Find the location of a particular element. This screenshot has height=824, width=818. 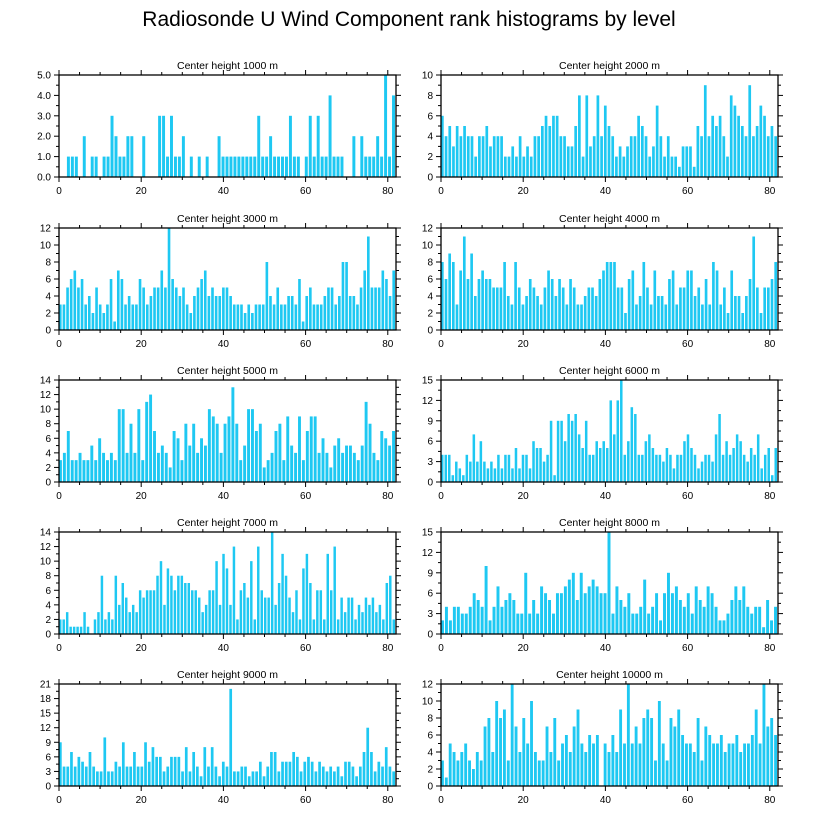

y-tick-label: 10 is located at coordinates (428, 246).